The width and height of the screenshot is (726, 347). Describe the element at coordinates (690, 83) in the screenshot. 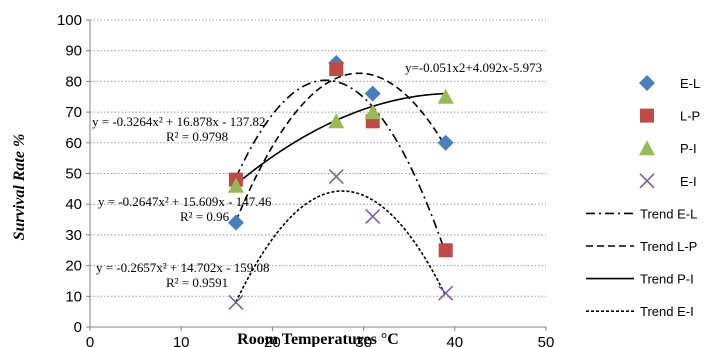

I see `legend-label: E-L` at that location.